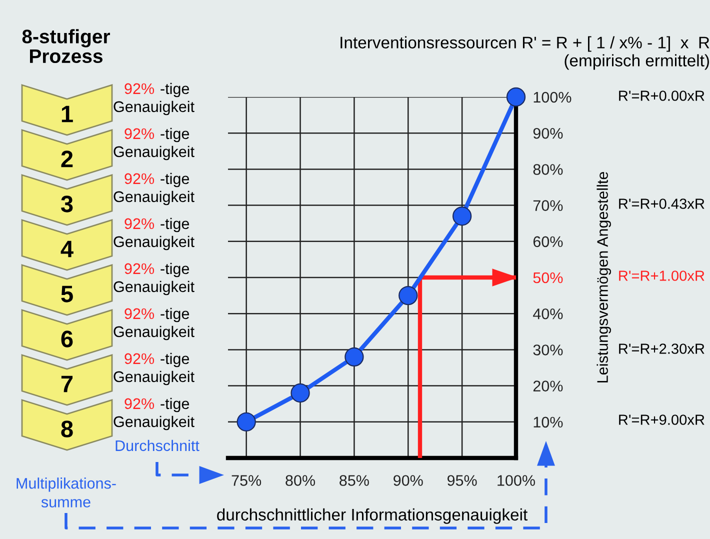  What do you see at coordinates (548, 314) in the screenshot?
I see `y-tick-label: 40%` at bounding box center [548, 314].